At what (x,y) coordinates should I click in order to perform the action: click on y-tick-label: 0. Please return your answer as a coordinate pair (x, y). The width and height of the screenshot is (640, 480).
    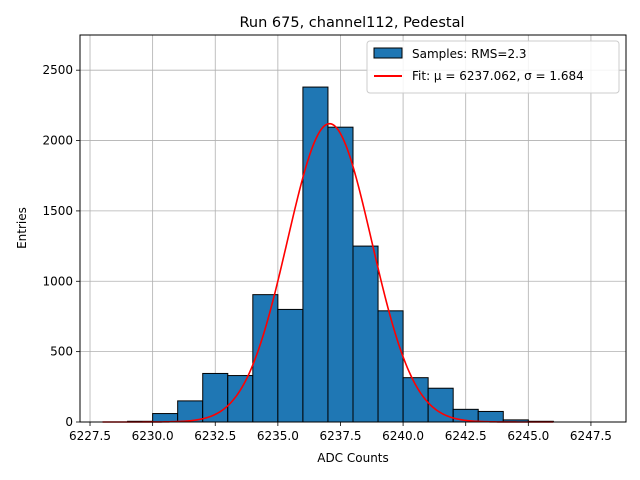
    Looking at the image, I should click on (69, 422).